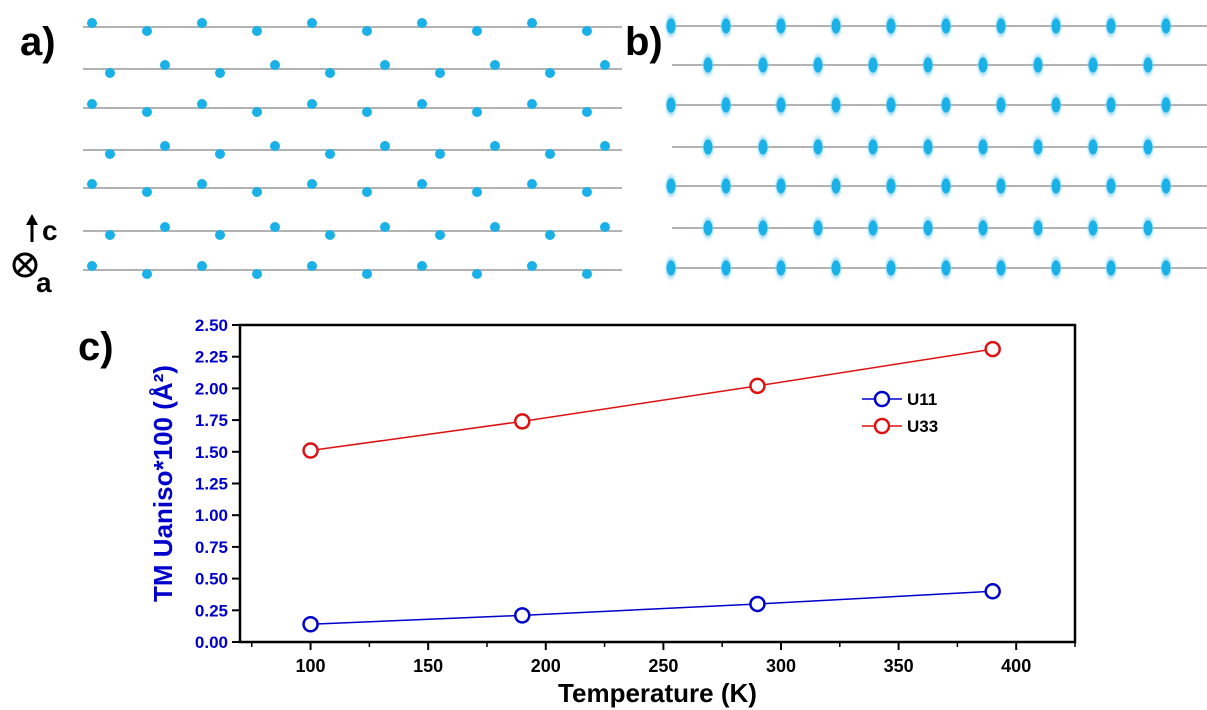  What do you see at coordinates (211, 547) in the screenshot?
I see `y-tick-label: 0.75` at bounding box center [211, 547].